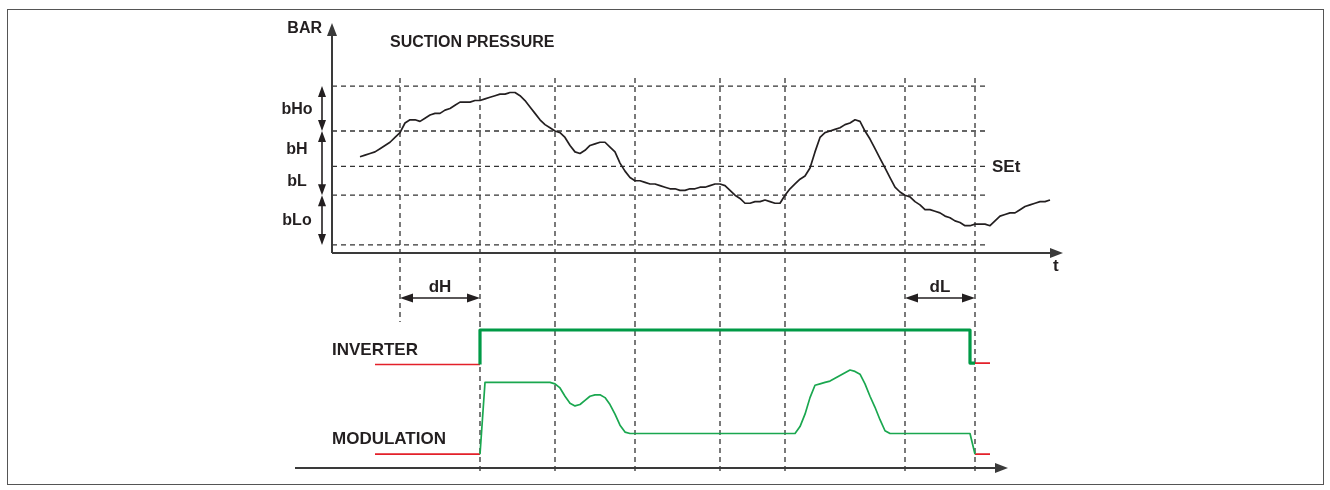 The width and height of the screenshot is (1330, 490). What do you see at coordinates (297, 148) in the screenshot?
I see `text: bH` at bounding box center [297, 148].